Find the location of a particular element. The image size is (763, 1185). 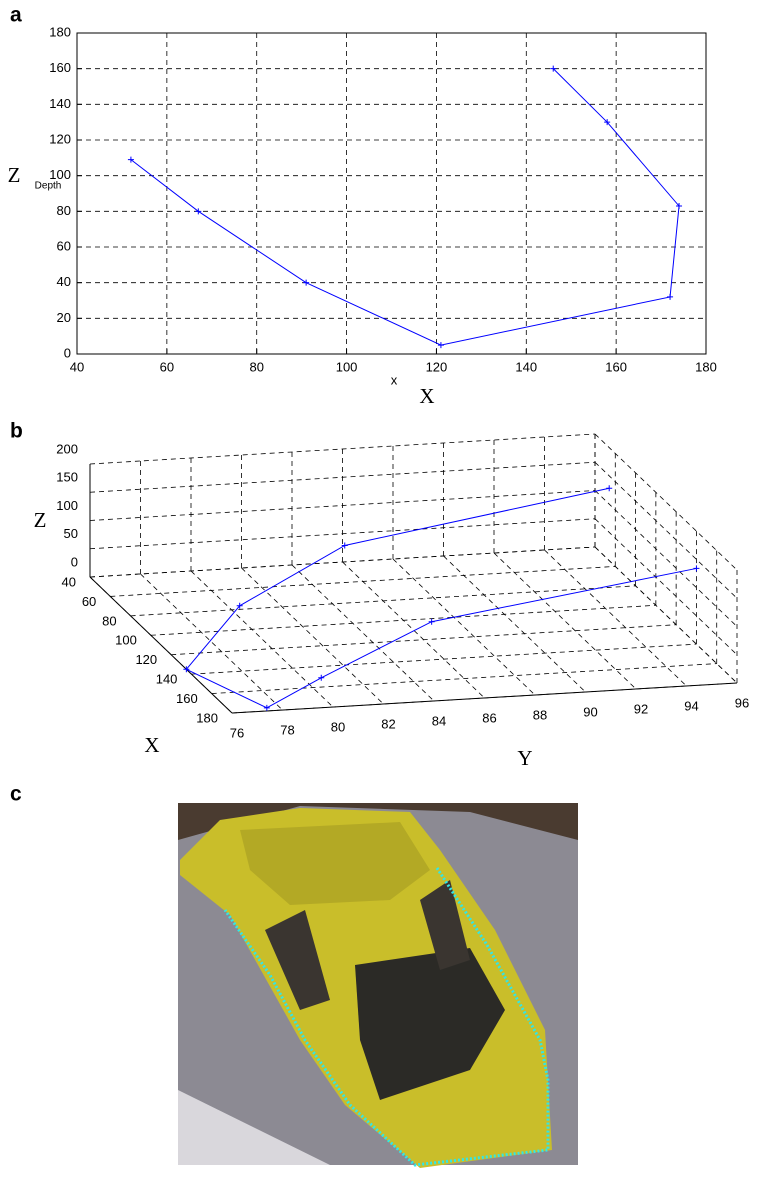

y-tick-label: 88 is located at coordinates (540, 714).